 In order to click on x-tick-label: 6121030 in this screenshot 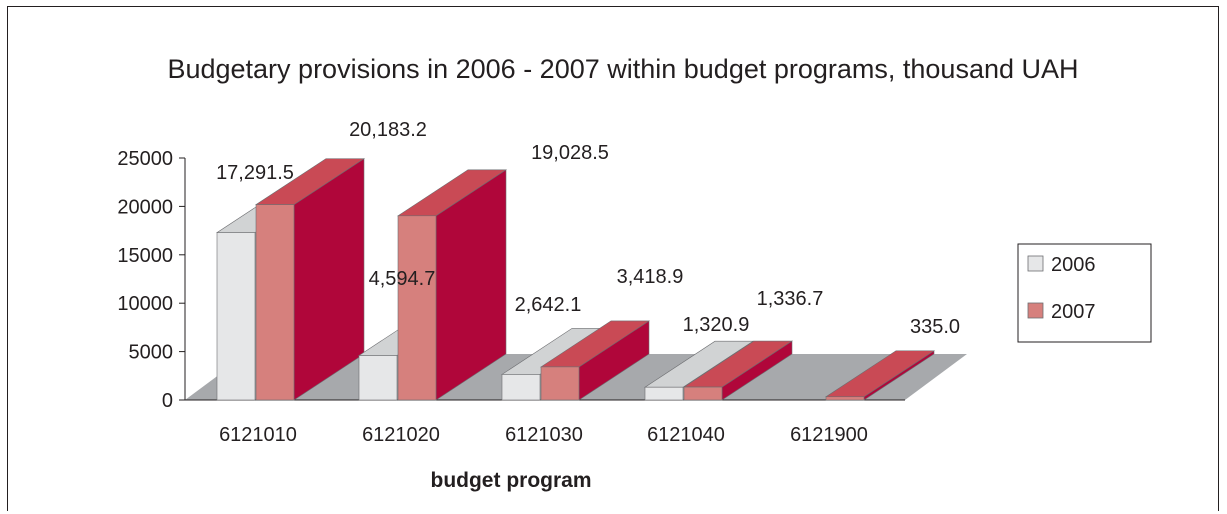, I will do `click(544, 435)`.